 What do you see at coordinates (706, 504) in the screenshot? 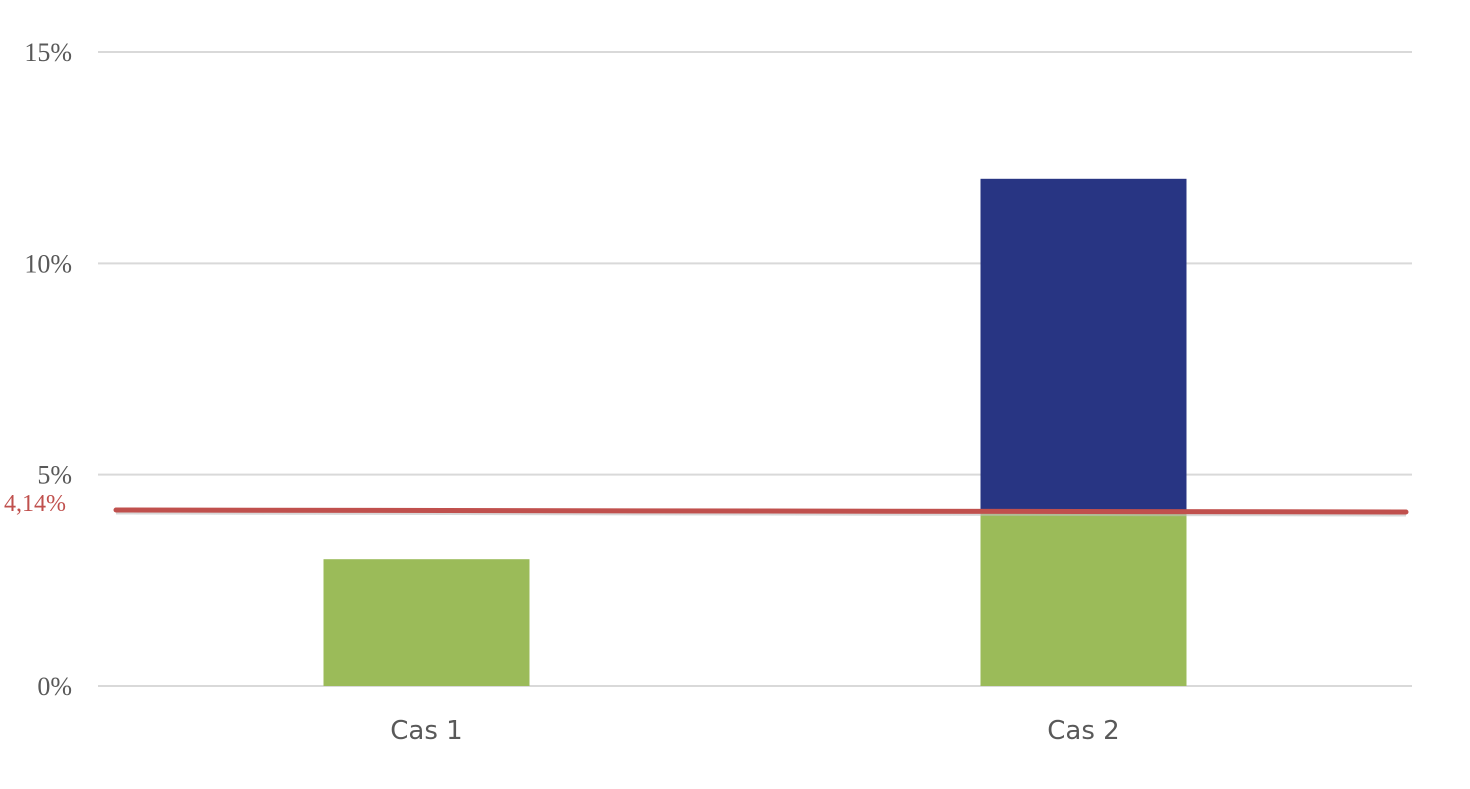
I see `reference-line-group: 4,14%` at bounding box center [706, 504].